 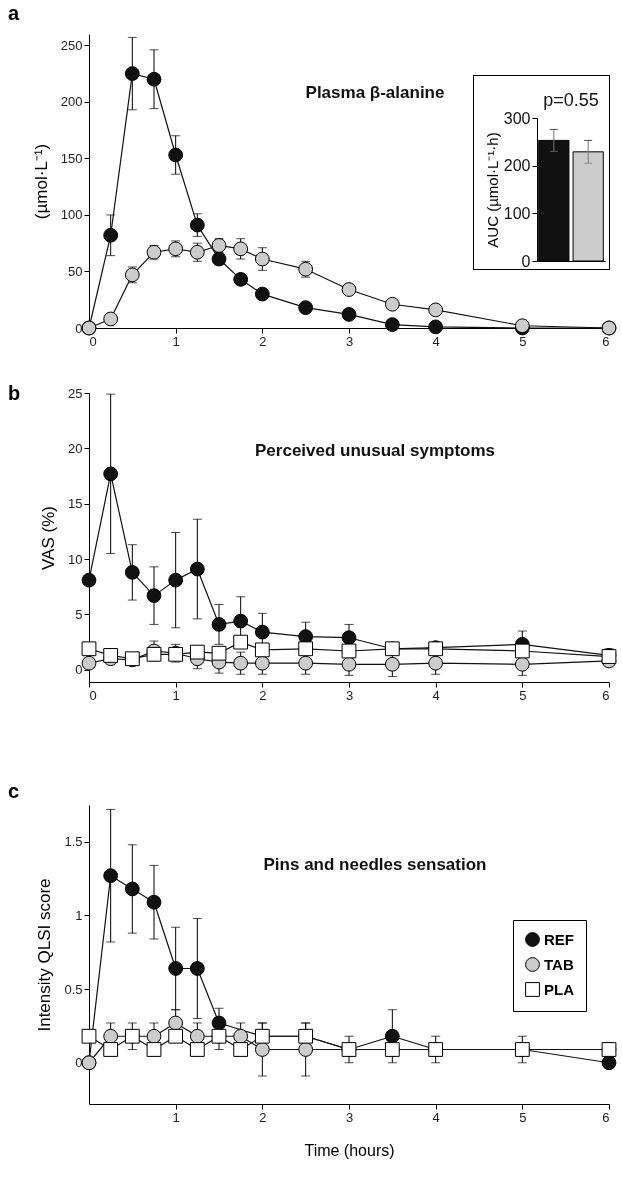 What do you see at coordinates (14, 393) in the screenshot?
I see `text: b` at bounding box center [14, 393].